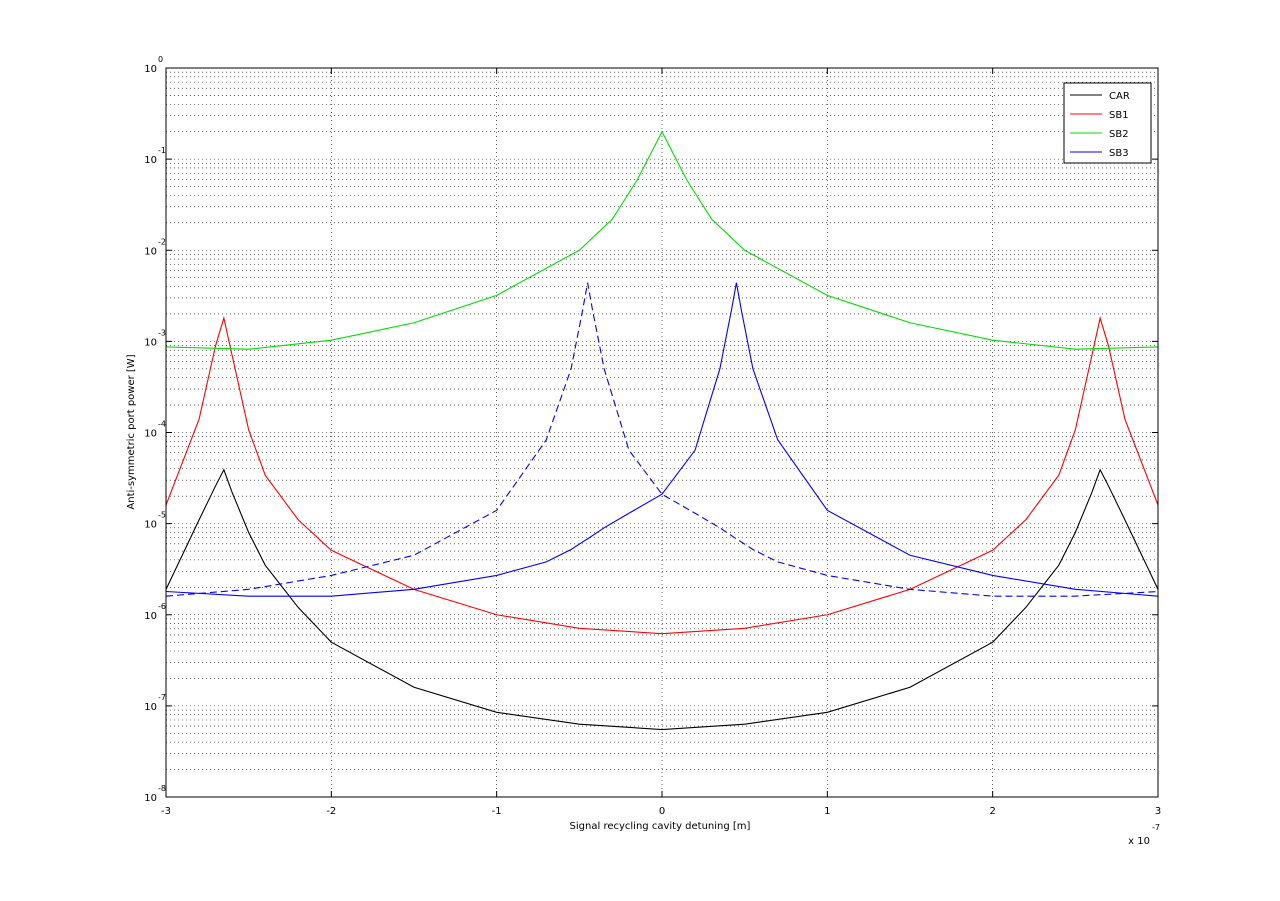 The width and height of the screenshot is (1280, 901). I want to click on legend-box, so click(1107, 123).